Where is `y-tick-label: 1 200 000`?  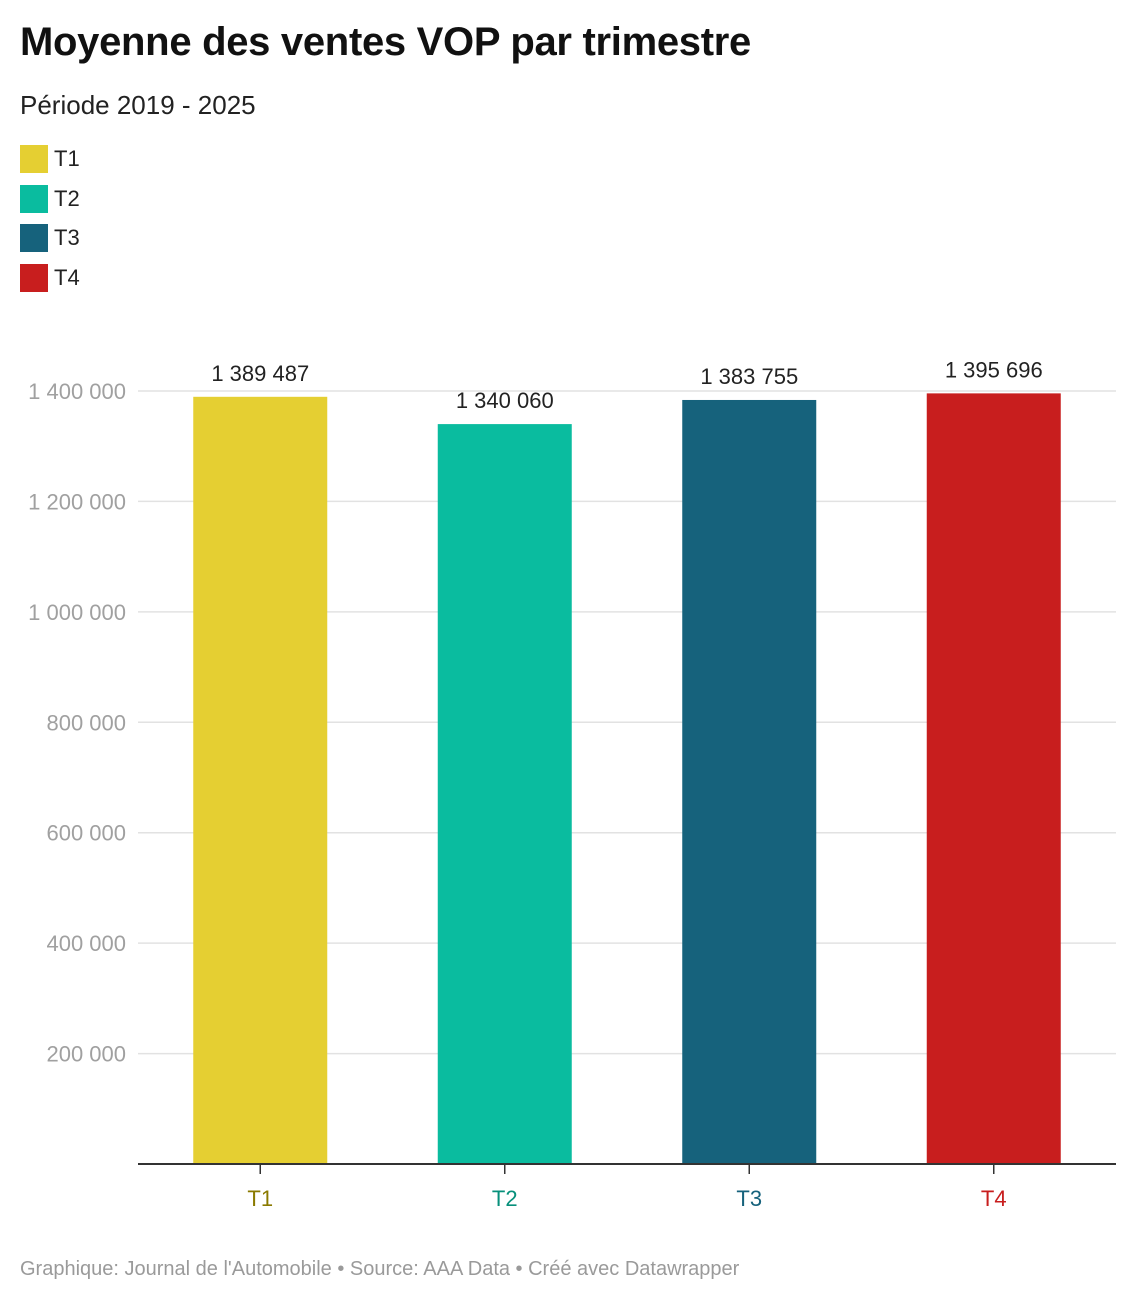
y-tick-label: 1 200 000 is located at coordinates (77, 501).